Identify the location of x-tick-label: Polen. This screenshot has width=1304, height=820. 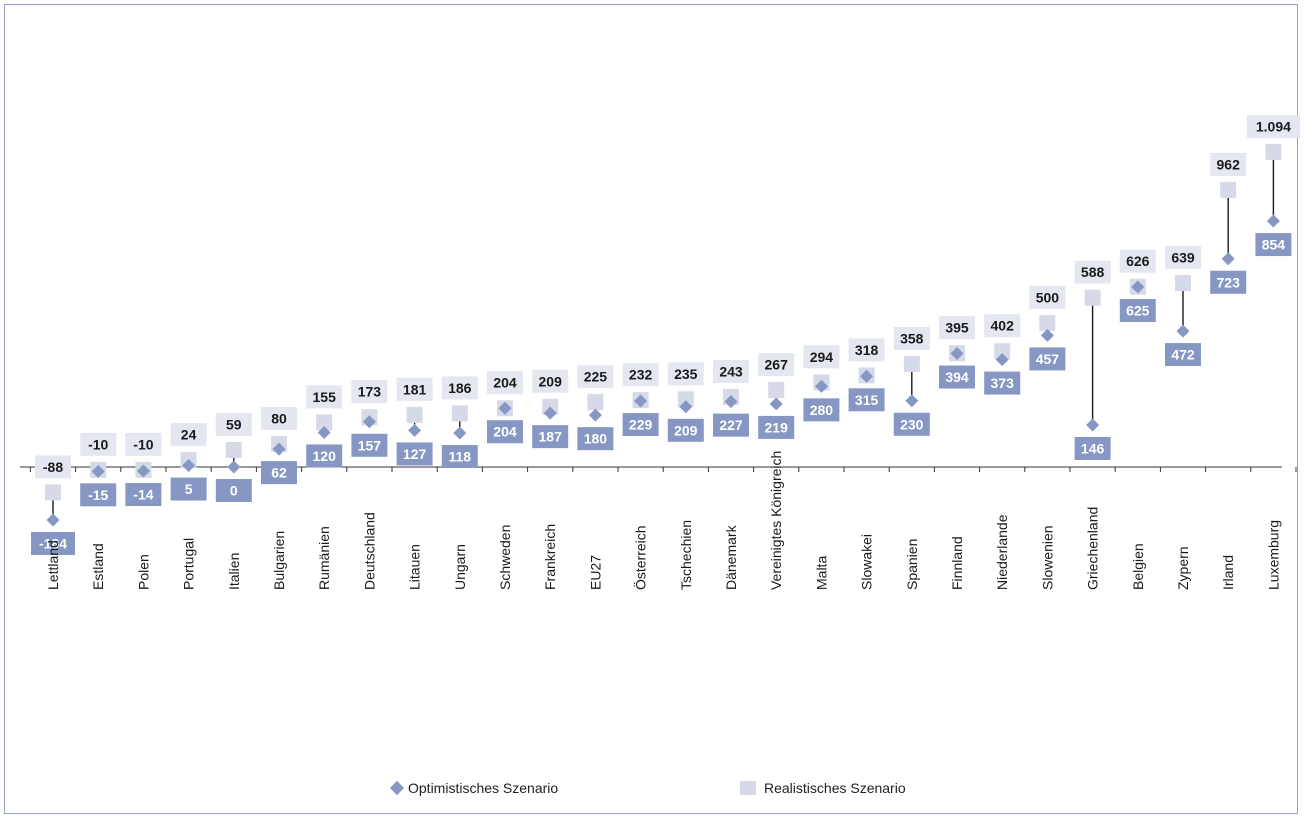
(143, 572).